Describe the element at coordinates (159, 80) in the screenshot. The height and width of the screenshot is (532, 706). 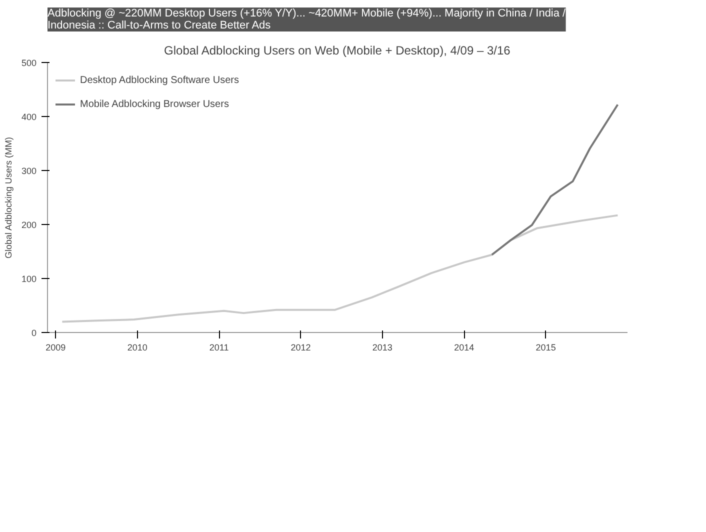
I see `legend-label: Desktop Adblocking Software Users` at that location.